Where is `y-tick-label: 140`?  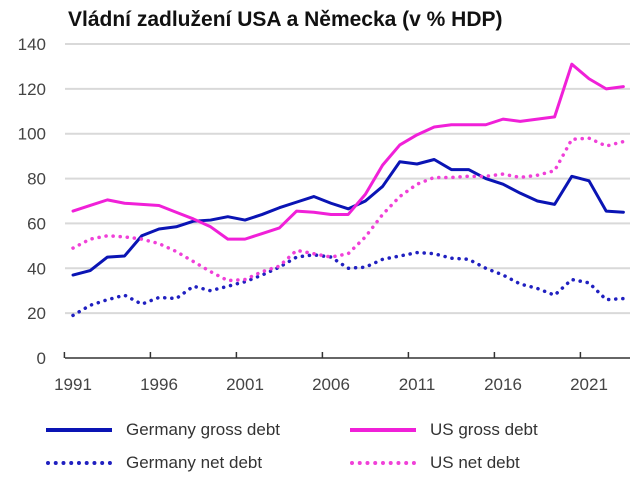
y-tick-label: 140 is located at coordinates (32, 44).